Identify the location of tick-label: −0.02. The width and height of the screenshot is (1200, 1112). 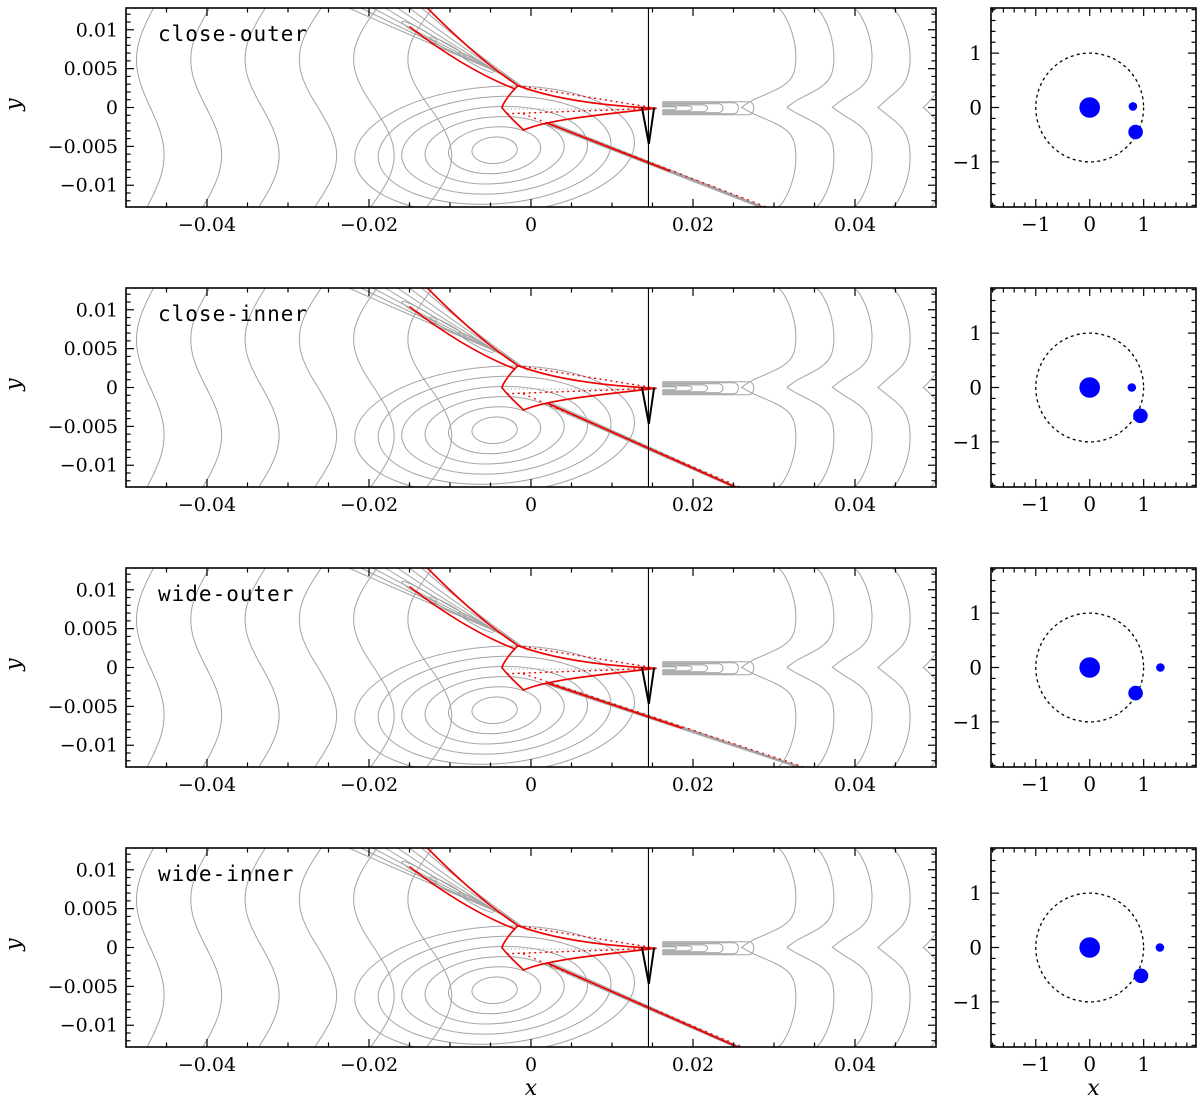
(369, 505).